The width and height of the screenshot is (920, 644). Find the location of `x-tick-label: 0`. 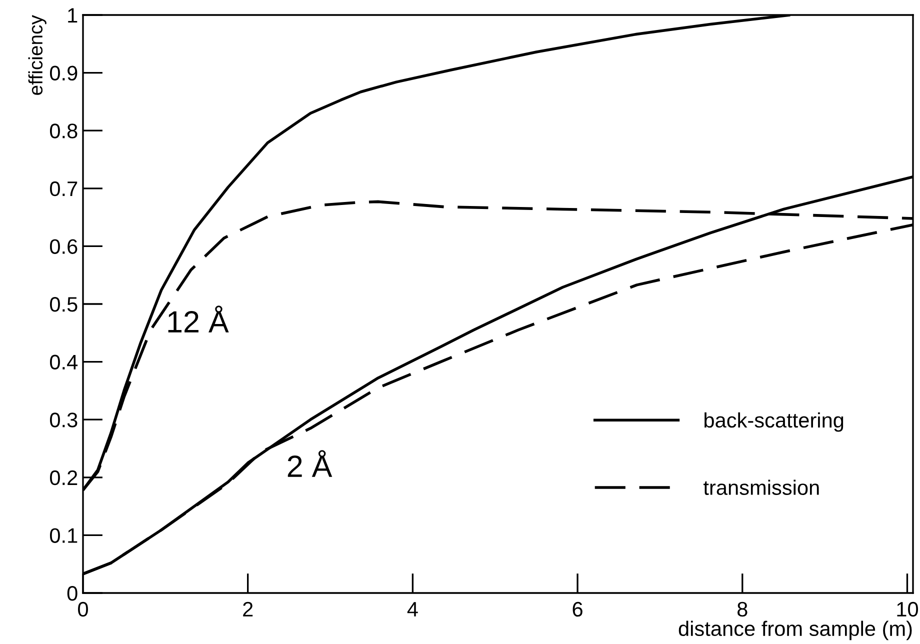

x-tick-label: 0 is located at coordinates (83, 609).